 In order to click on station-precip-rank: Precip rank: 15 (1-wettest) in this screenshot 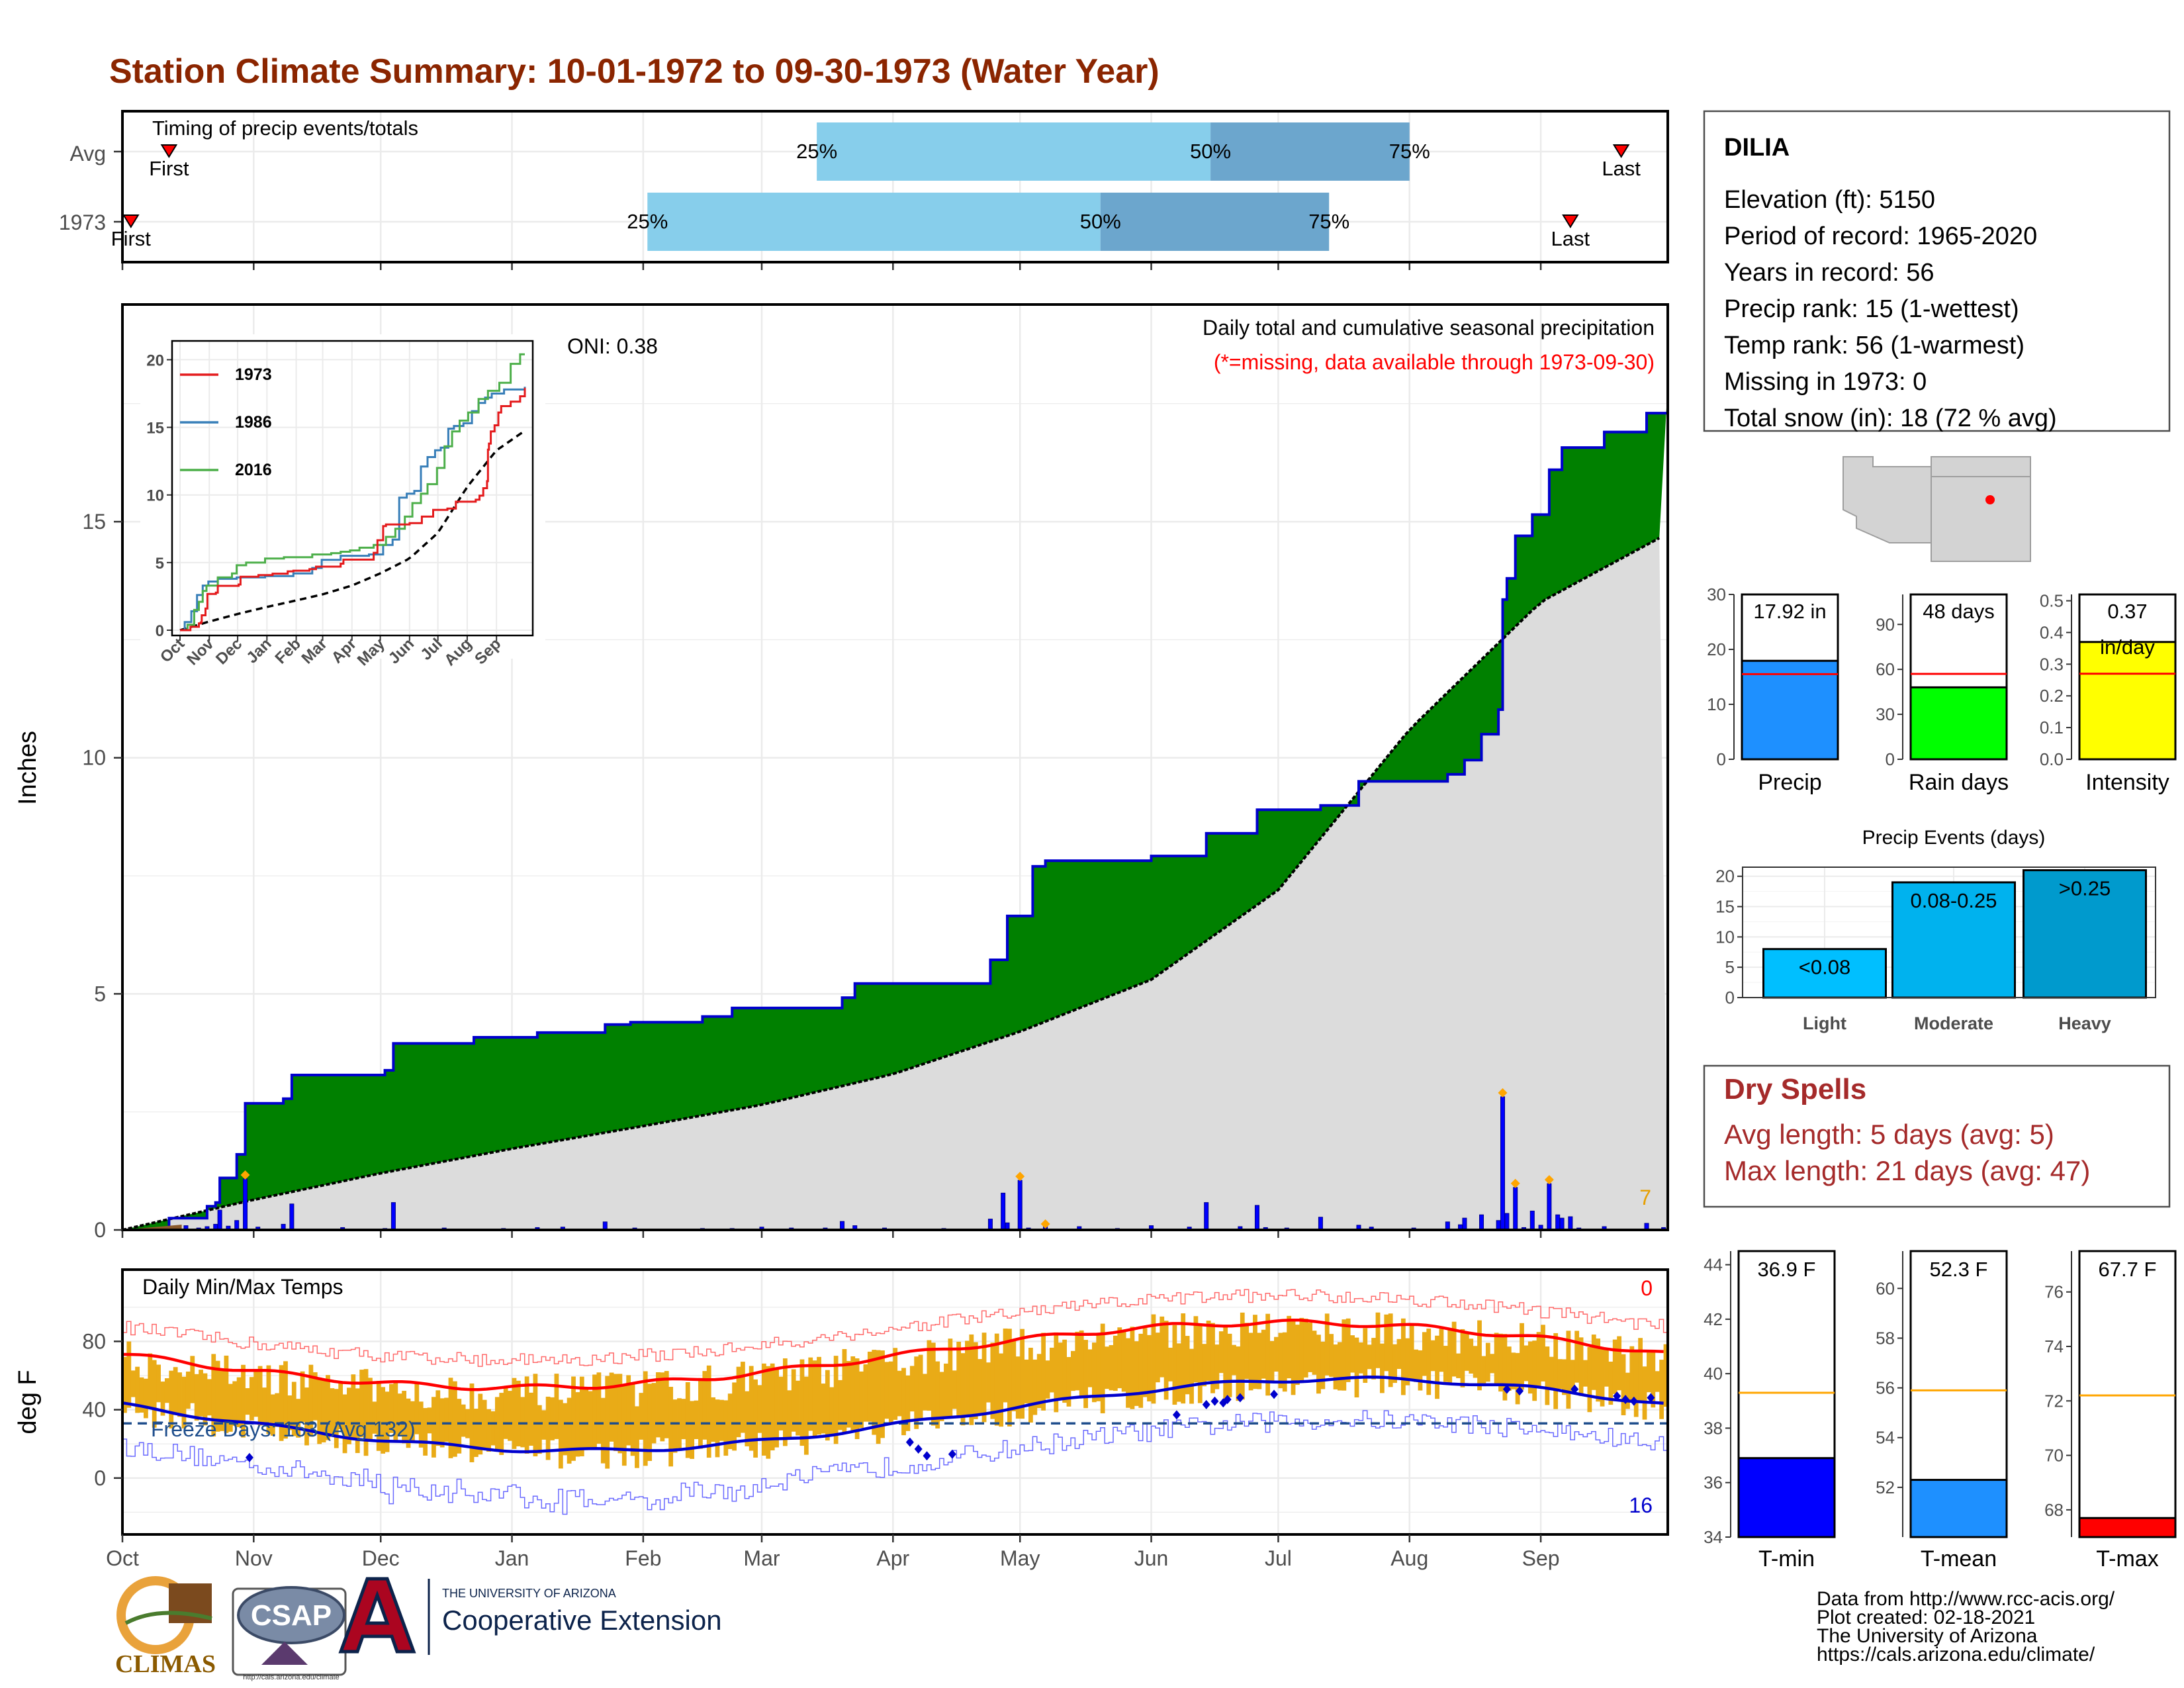, I will do `click(1871, 309)`.